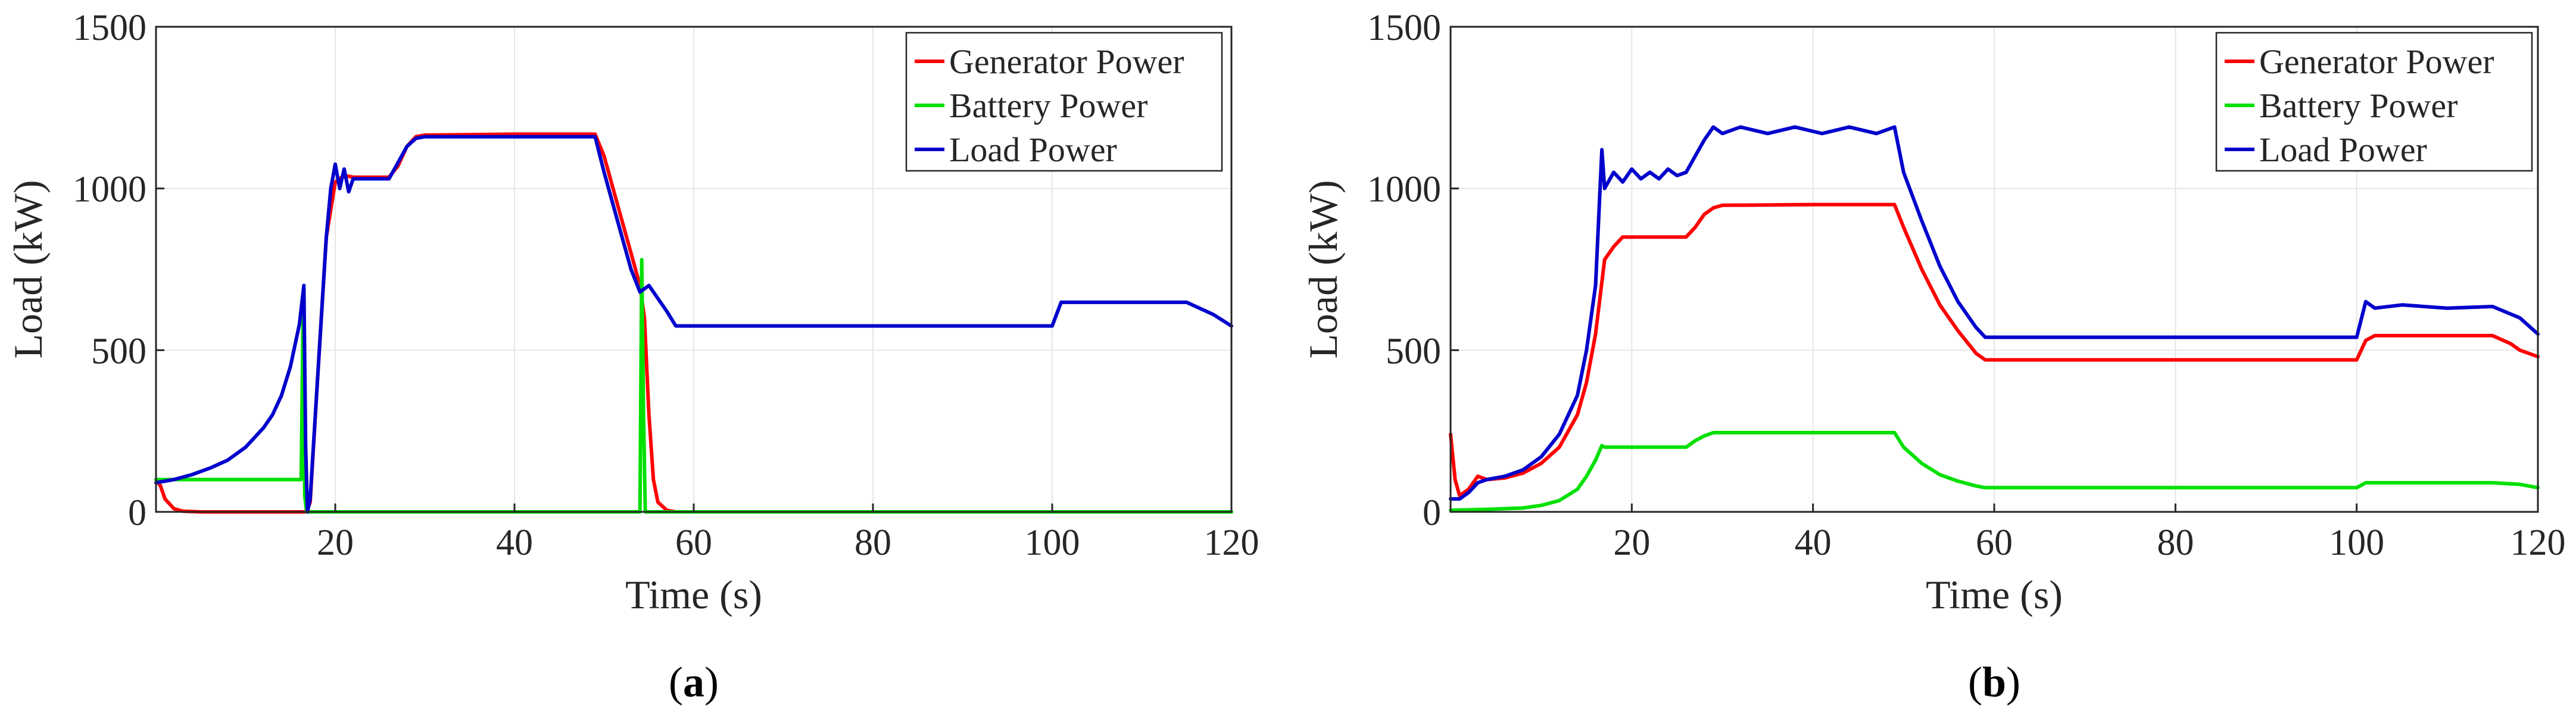 Image resolution: width=2576 pixels, height=719 pixels. What do you see at coordinates (2538, 543) in the screenshot?
I see `chart-b-xtick-label-5: 120` at bounding box center [2538, 543].